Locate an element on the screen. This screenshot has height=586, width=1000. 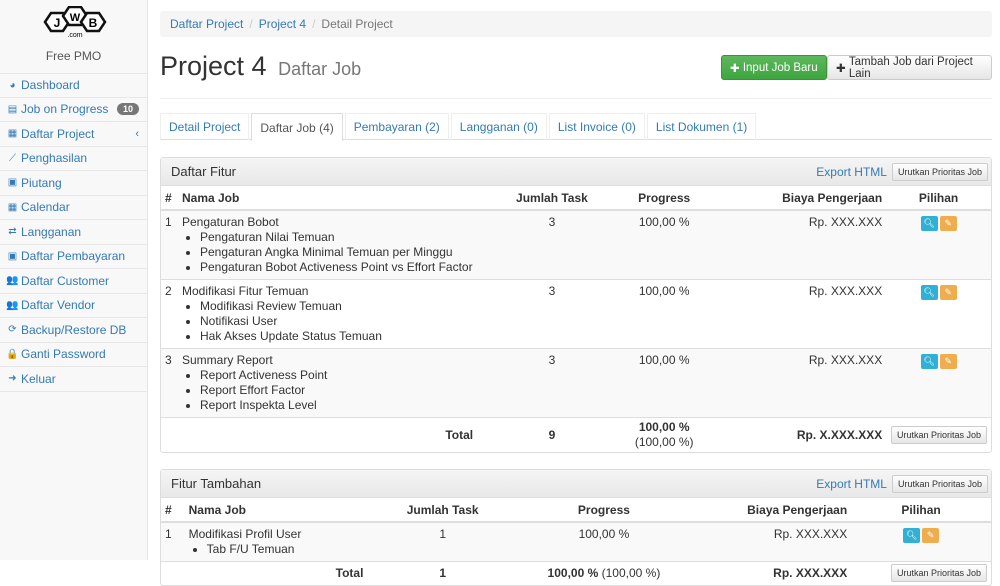
sidebar-item-label: Keluar is located at coordinates (38, 378).